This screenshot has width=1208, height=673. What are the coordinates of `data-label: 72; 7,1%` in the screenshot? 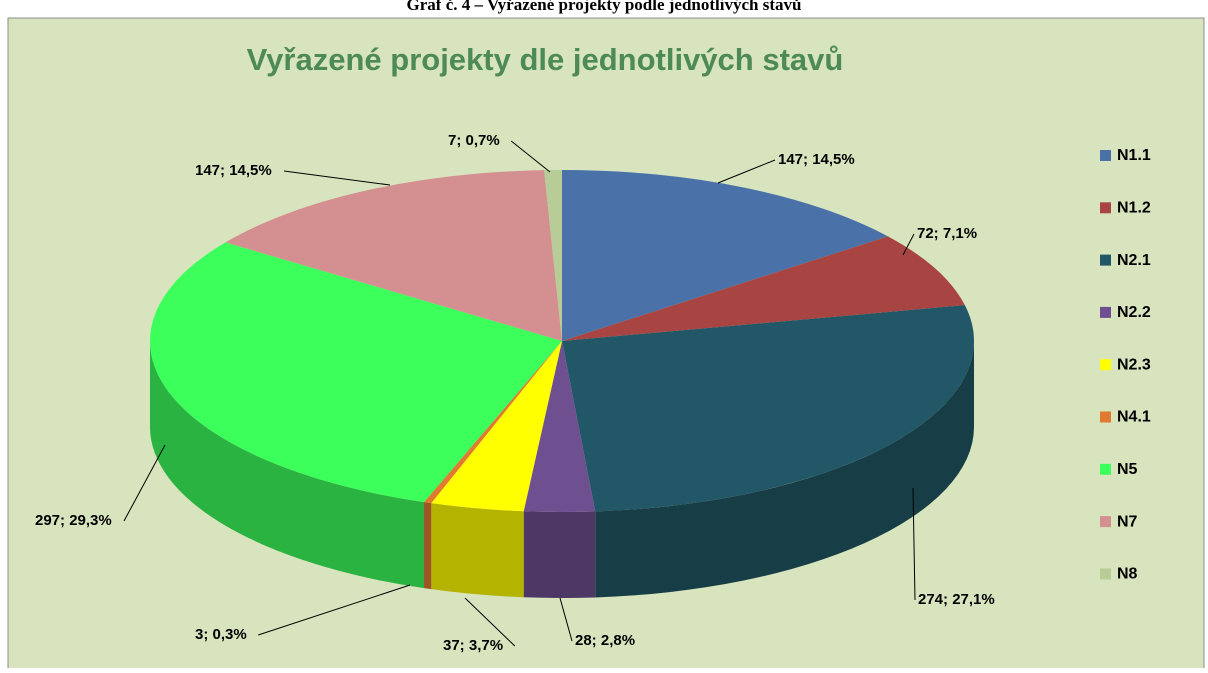 It's located at (947, 233).